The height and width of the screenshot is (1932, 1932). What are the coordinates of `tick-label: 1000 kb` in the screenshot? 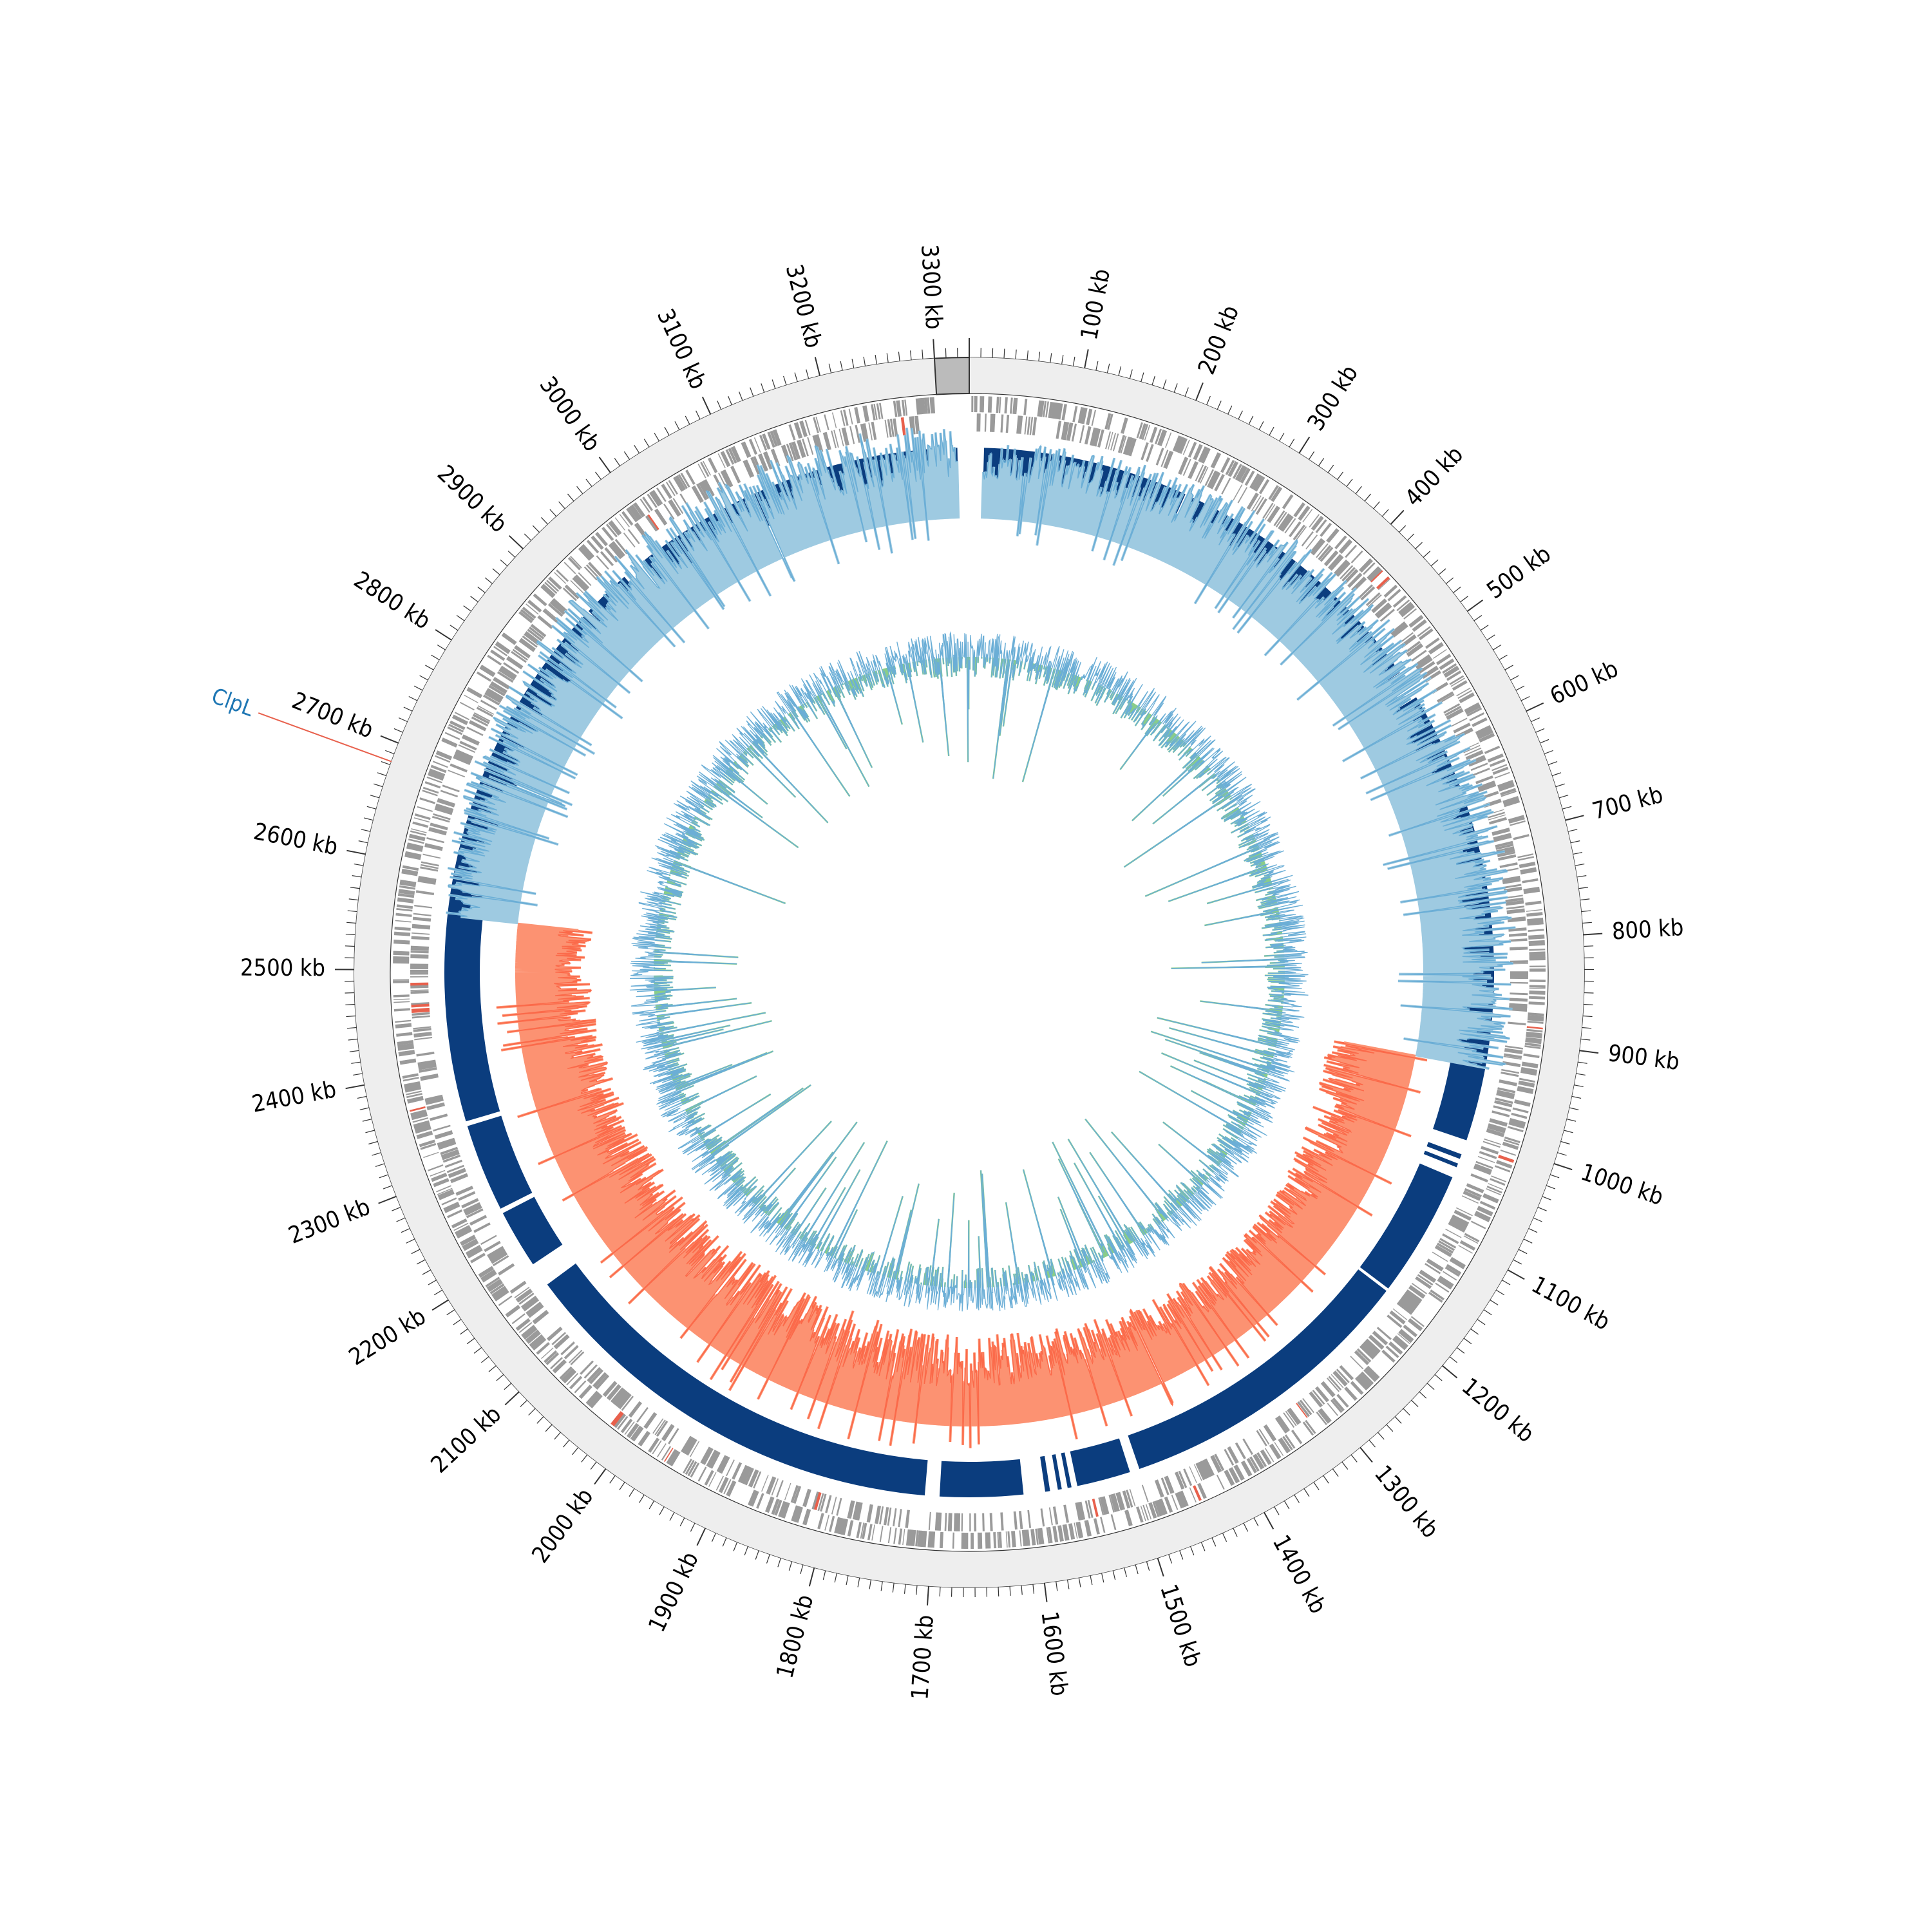 It's located at (1622, 1185).